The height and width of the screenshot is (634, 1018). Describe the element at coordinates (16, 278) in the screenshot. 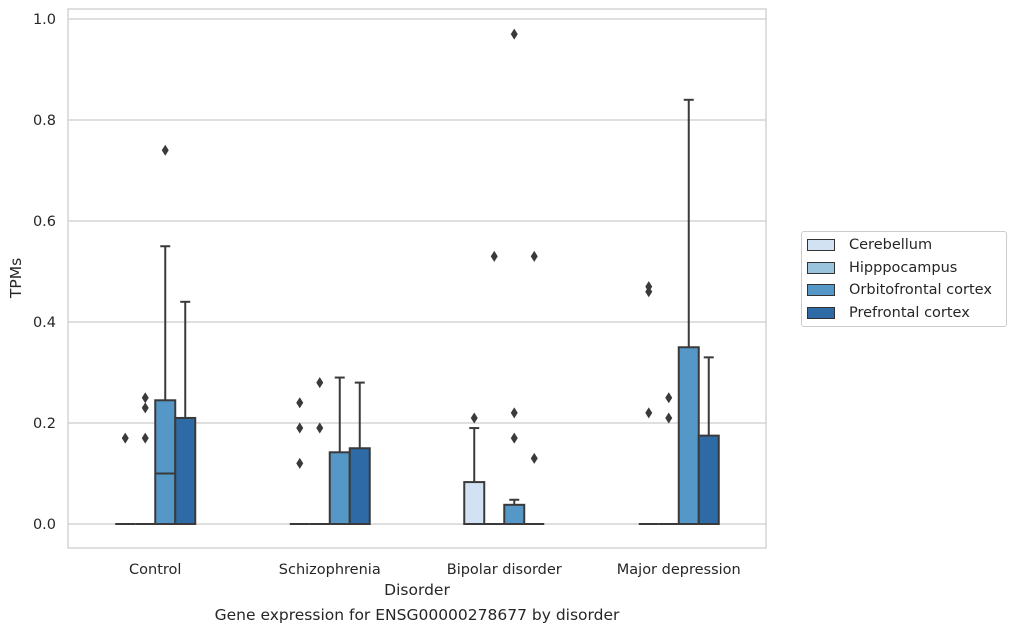

I see `y-axis-label: TPMs` at that location.